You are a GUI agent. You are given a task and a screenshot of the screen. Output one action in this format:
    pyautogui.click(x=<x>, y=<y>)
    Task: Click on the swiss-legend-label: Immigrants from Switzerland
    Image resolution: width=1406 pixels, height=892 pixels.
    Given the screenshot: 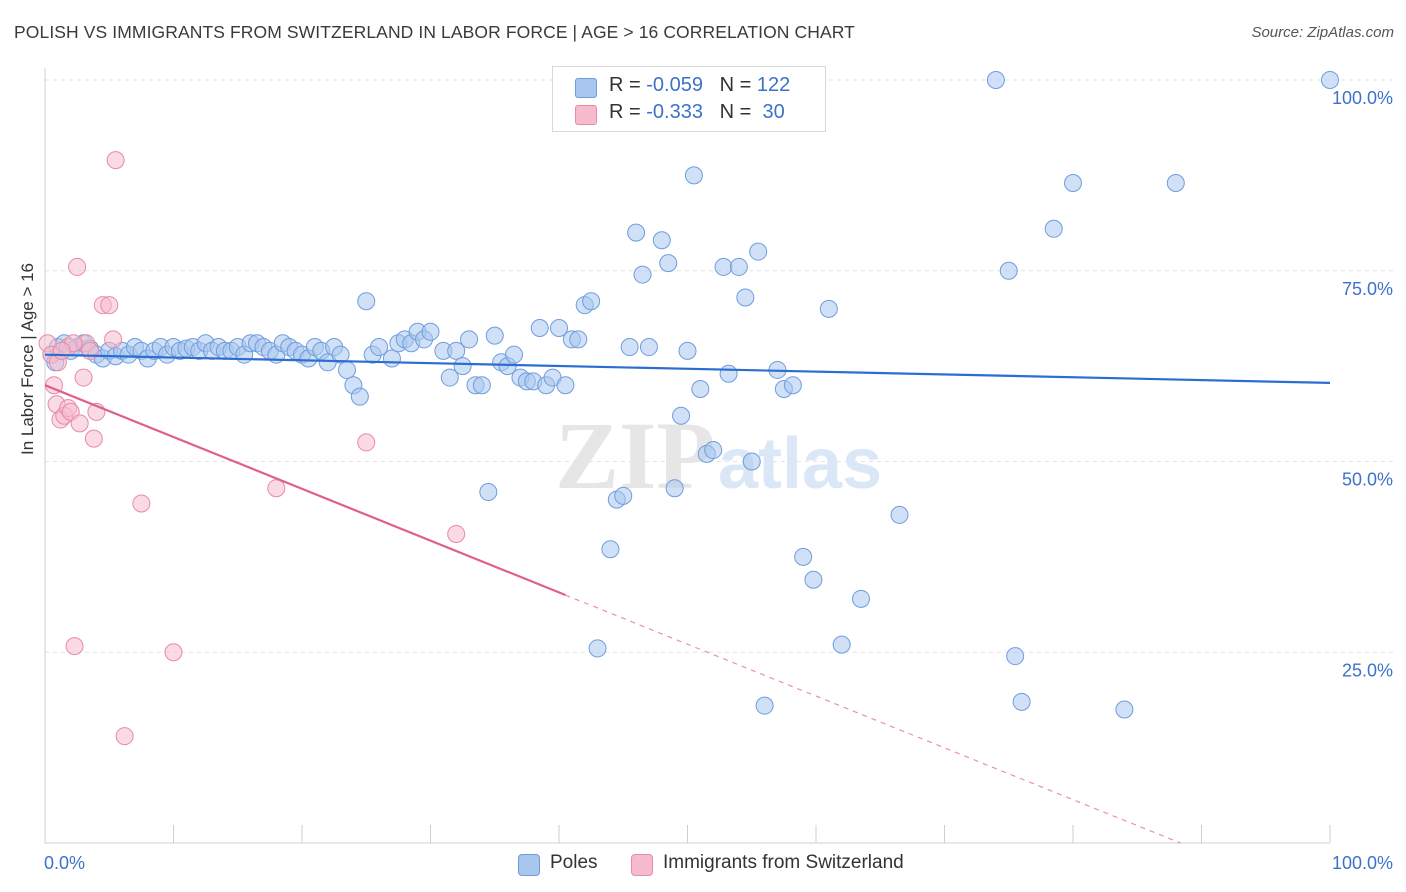 What is the action you would take?
    pyautogui.click(x=783, y=862)
    